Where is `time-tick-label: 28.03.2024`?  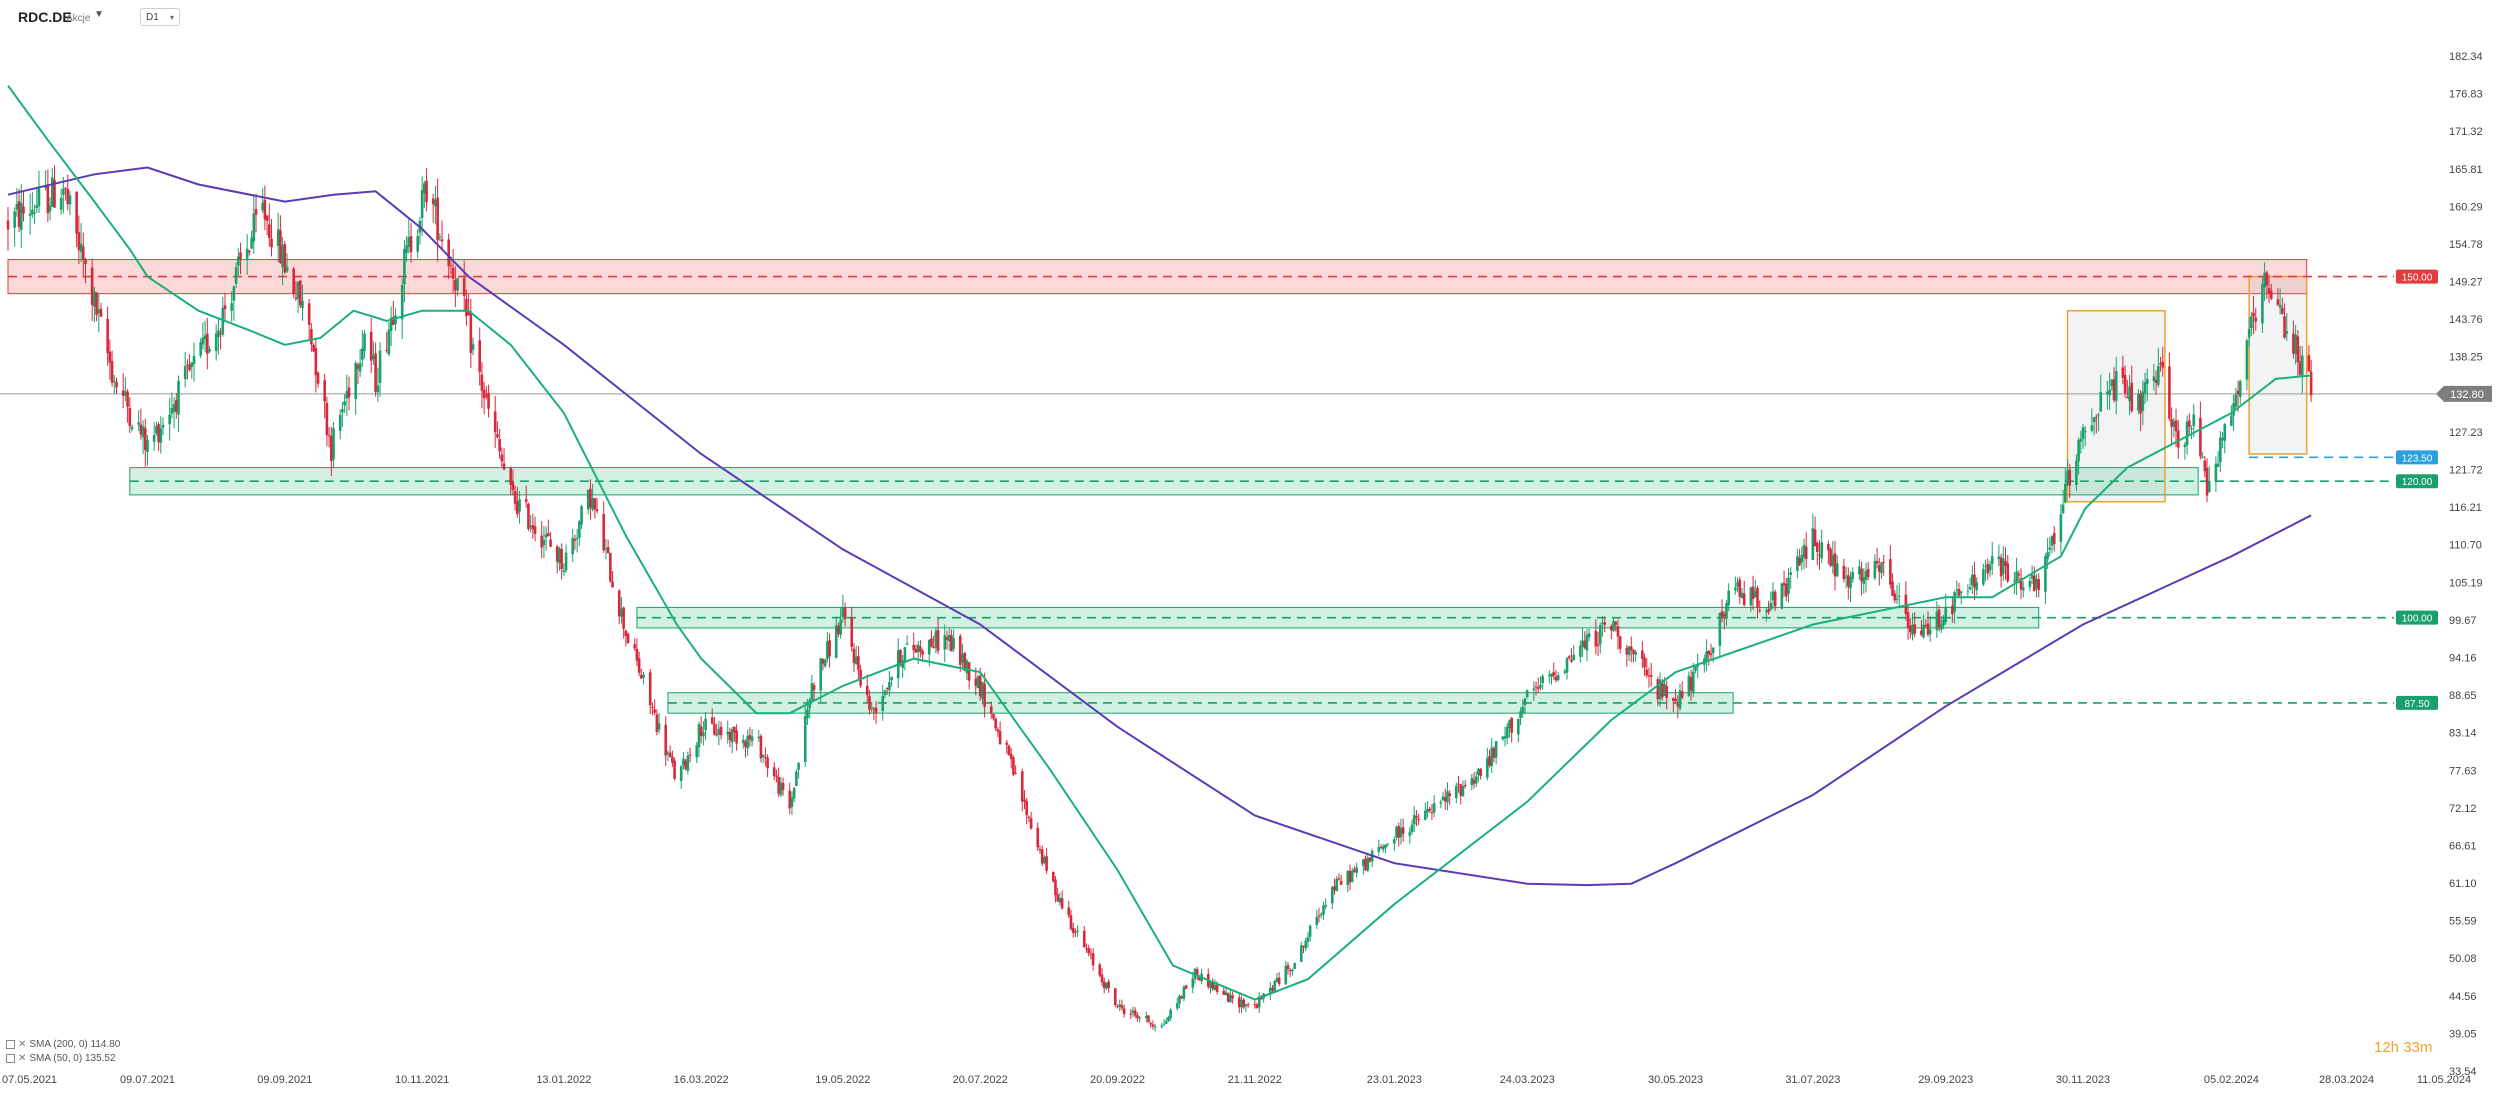
time-tick-label: 28.03.2024 is located at coordinates (2346, 1080).